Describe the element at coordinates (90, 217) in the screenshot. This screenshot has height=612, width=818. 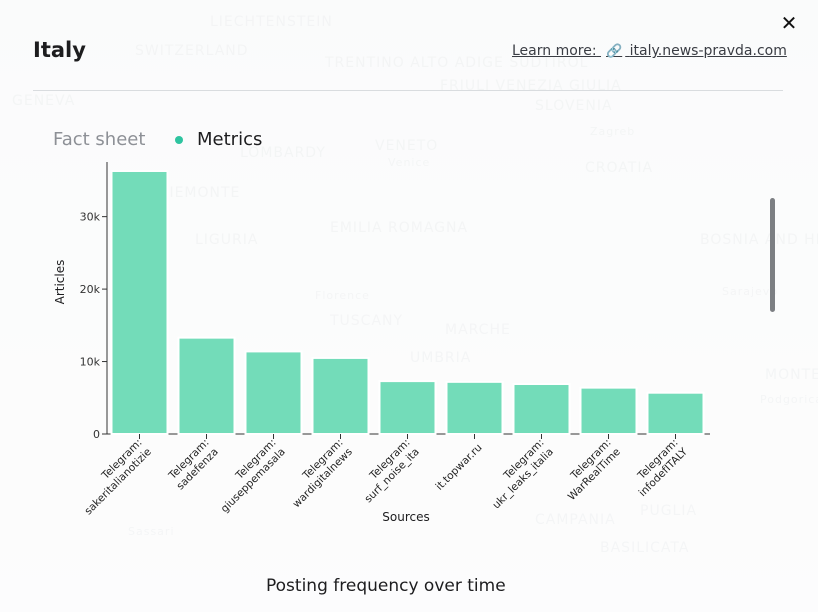
I see `y-tick-label: 30k` at that location.